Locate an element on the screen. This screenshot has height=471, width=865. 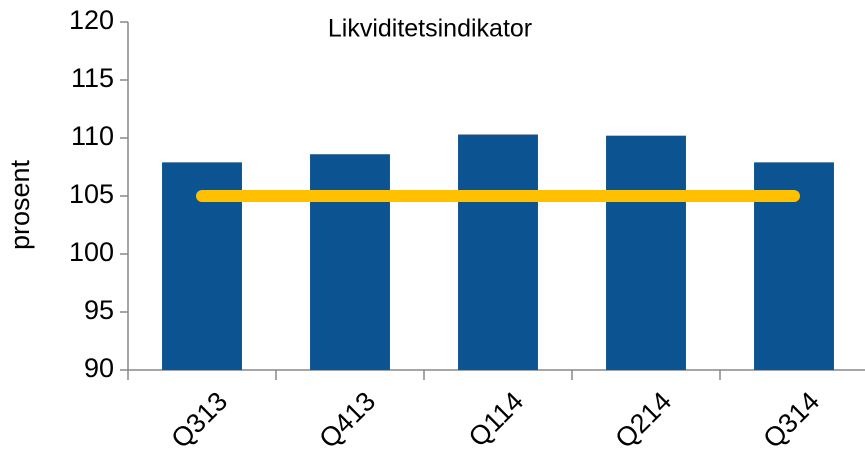
y-tick-label: 110 is located at coordinates (92, 136).